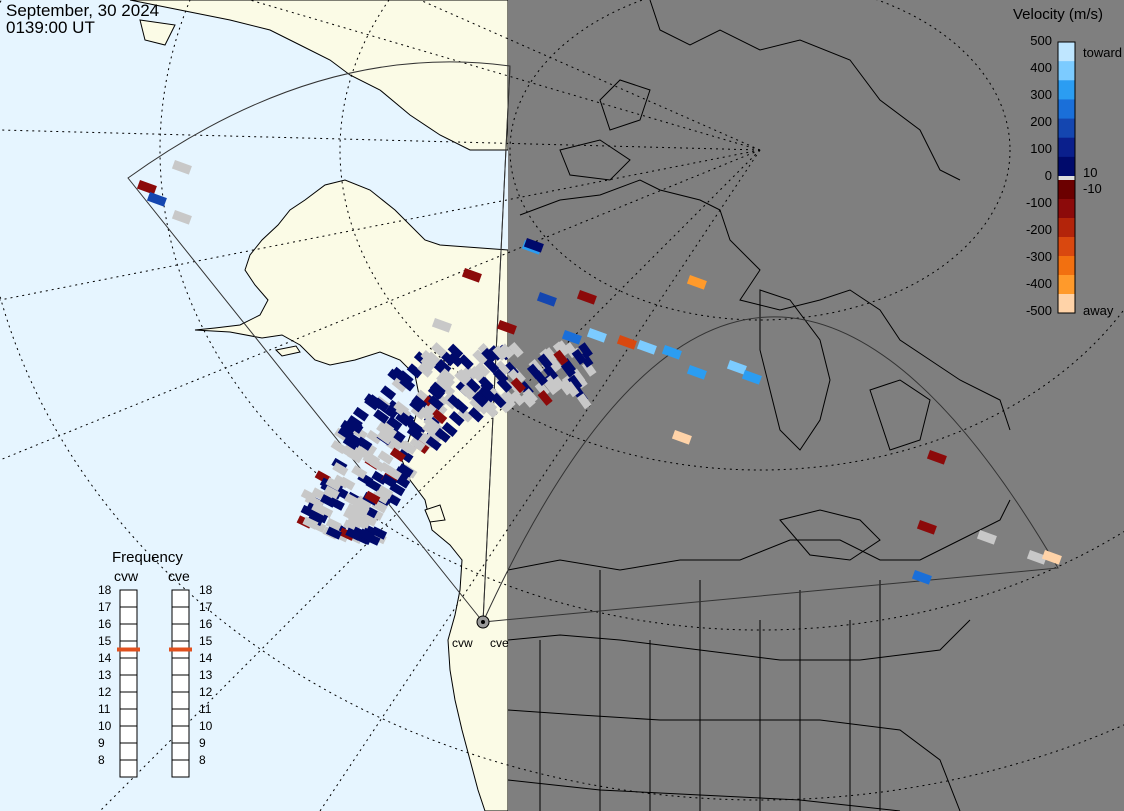  Describe the element at coordinates (105, 641) in the screenshot. I see `frequency-tick-left: 15` at that location.